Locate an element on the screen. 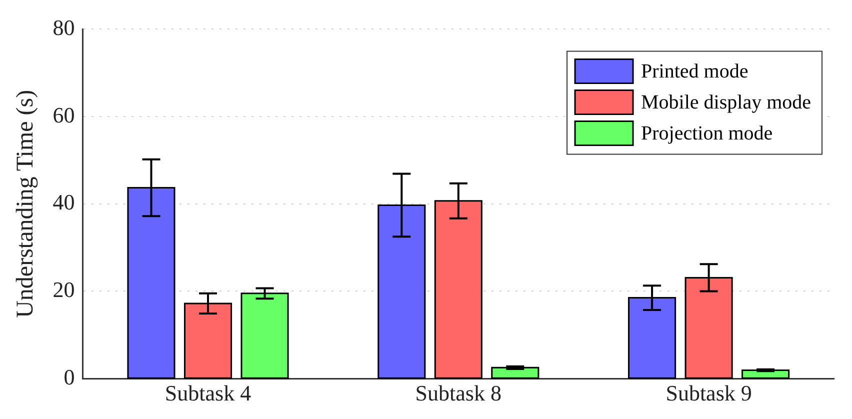  legend-label: Mobile display mode is located at coordinates (726, 102).